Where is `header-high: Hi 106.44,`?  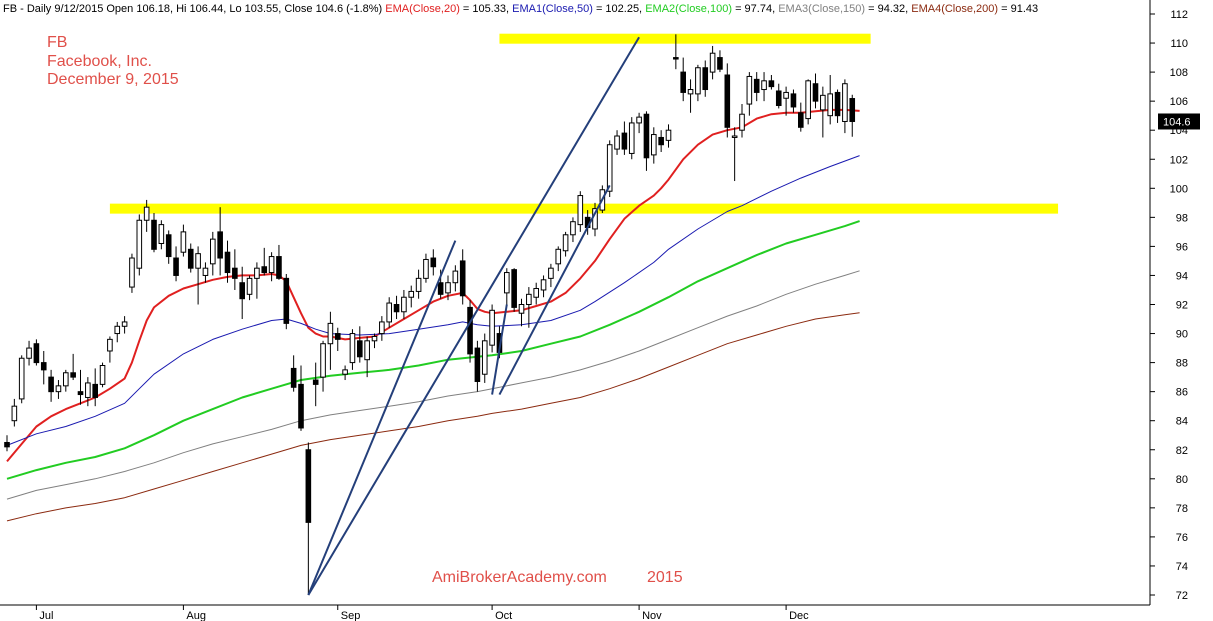
header-high: Hi 106.44, is located at coordinates (201, 9).